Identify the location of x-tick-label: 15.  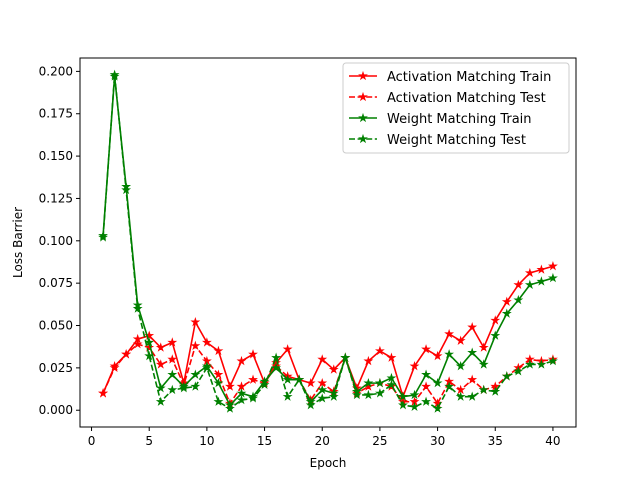
(264, 441).